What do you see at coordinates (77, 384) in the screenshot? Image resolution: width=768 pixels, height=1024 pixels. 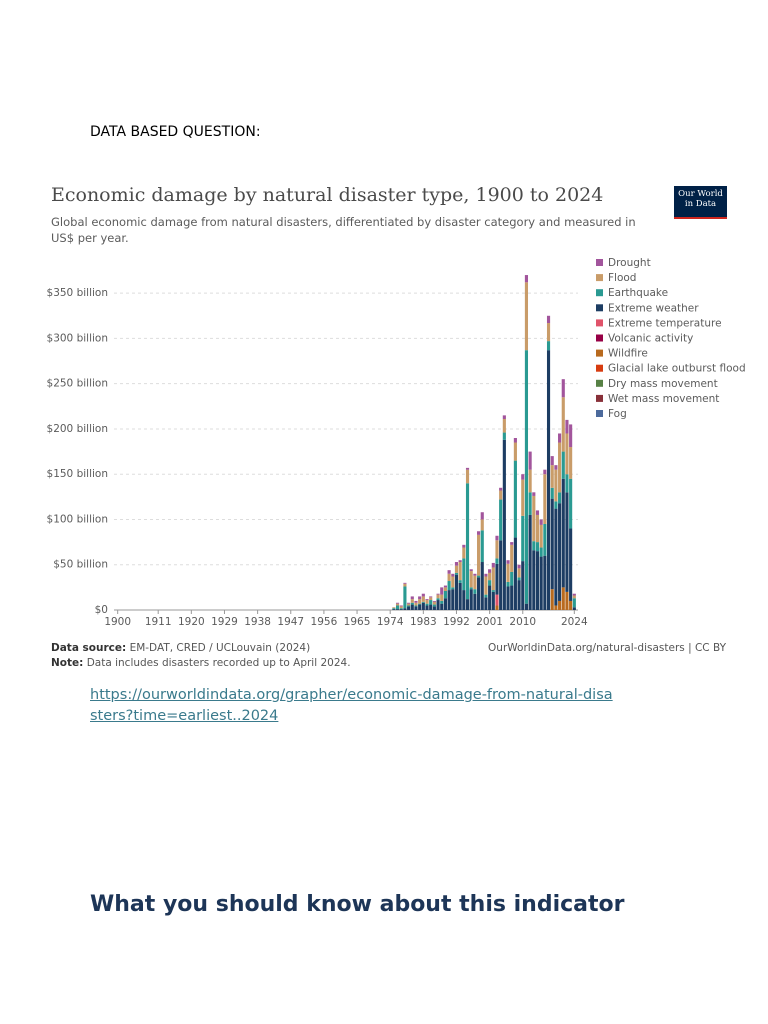 I see `y-tick-label: $250 billion` at bounding box center [77, 384].